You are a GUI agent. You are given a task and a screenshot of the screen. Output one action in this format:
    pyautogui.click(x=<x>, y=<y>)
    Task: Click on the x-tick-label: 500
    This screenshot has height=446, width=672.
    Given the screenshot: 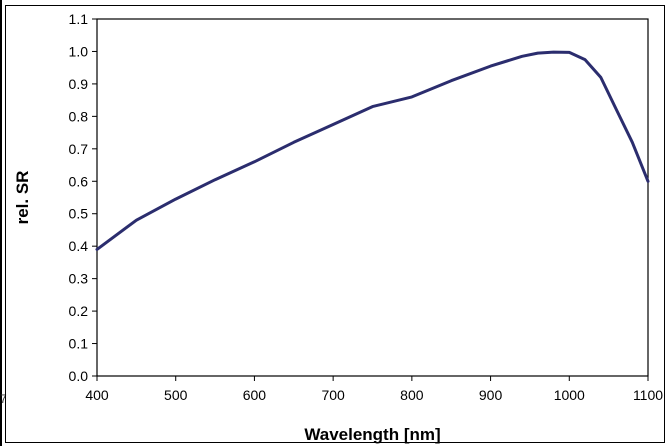 What is the action you would take?
    pyautogui.click(x=176, y=395)
    